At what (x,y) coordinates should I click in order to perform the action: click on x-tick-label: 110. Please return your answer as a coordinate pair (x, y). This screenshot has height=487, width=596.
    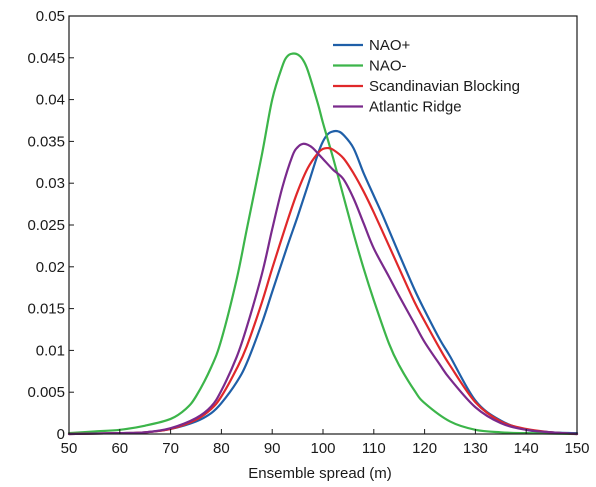
    Looking at the image, I should click on (374, 448).